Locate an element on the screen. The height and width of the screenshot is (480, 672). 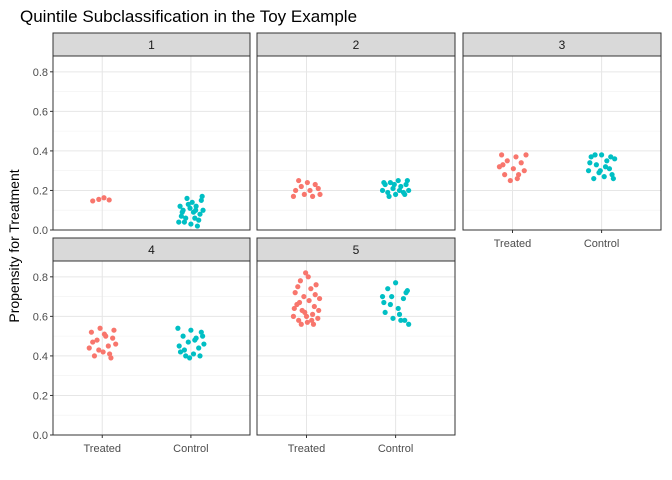
facet-panel-5: 5 Treated Control is located at coordinates (356, 346).